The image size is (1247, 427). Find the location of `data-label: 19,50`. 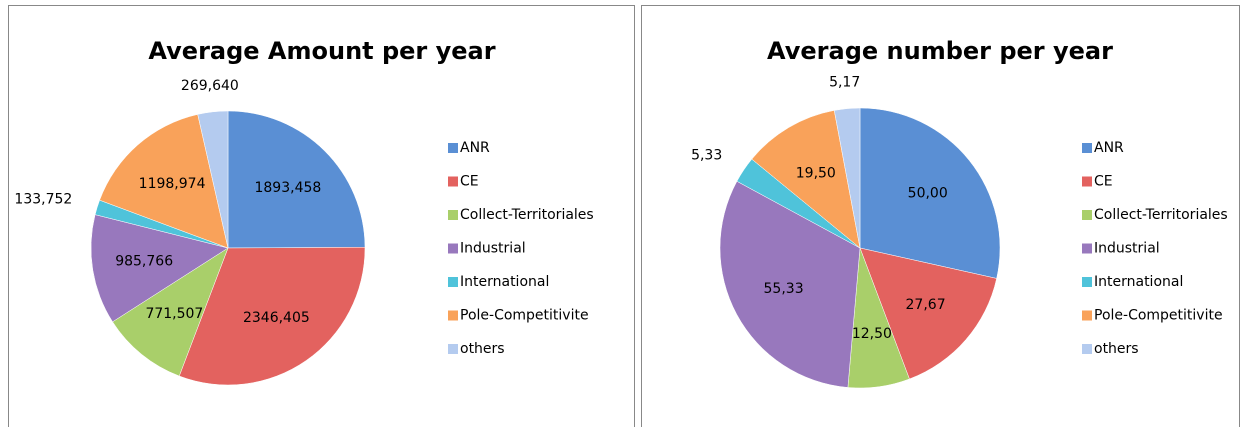

data-label: 19,50 is located at coordinates (816, 173).